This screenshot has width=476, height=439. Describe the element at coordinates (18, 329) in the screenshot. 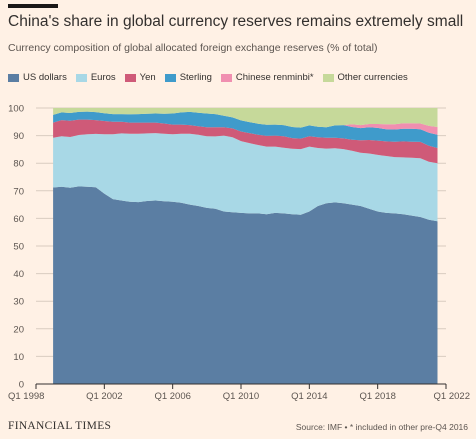

I see `y-tick-label: 20` at that location.